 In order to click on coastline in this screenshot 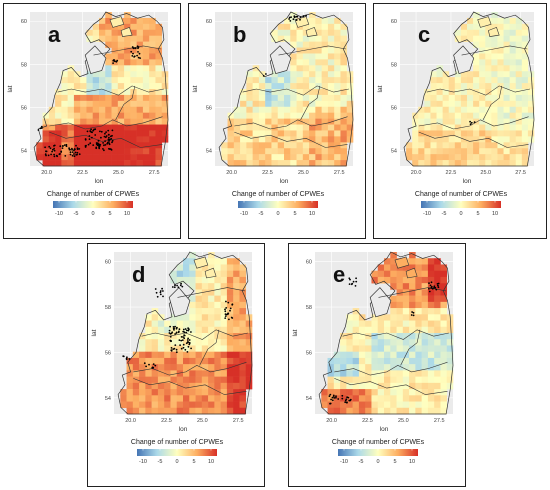, I will do `click(386, 333)`.